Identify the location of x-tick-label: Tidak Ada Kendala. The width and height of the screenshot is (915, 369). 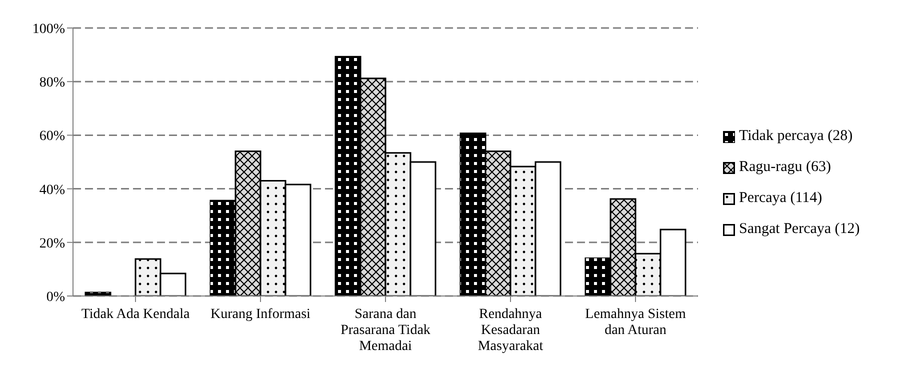
(135, 314).